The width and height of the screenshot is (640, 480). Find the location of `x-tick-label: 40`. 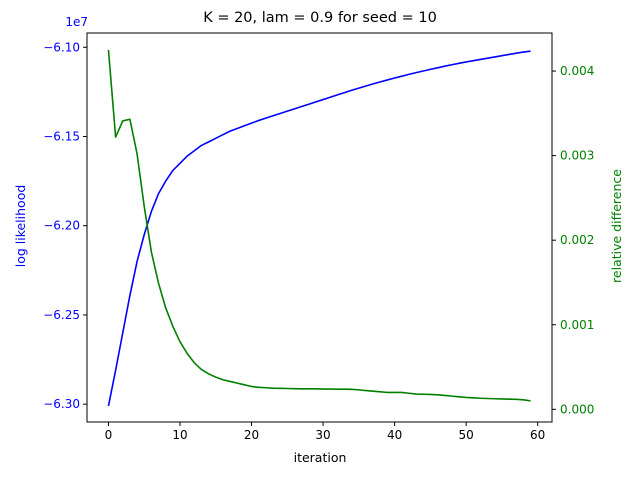

x-tick-label: 40 is located at coordinates (394, 435).